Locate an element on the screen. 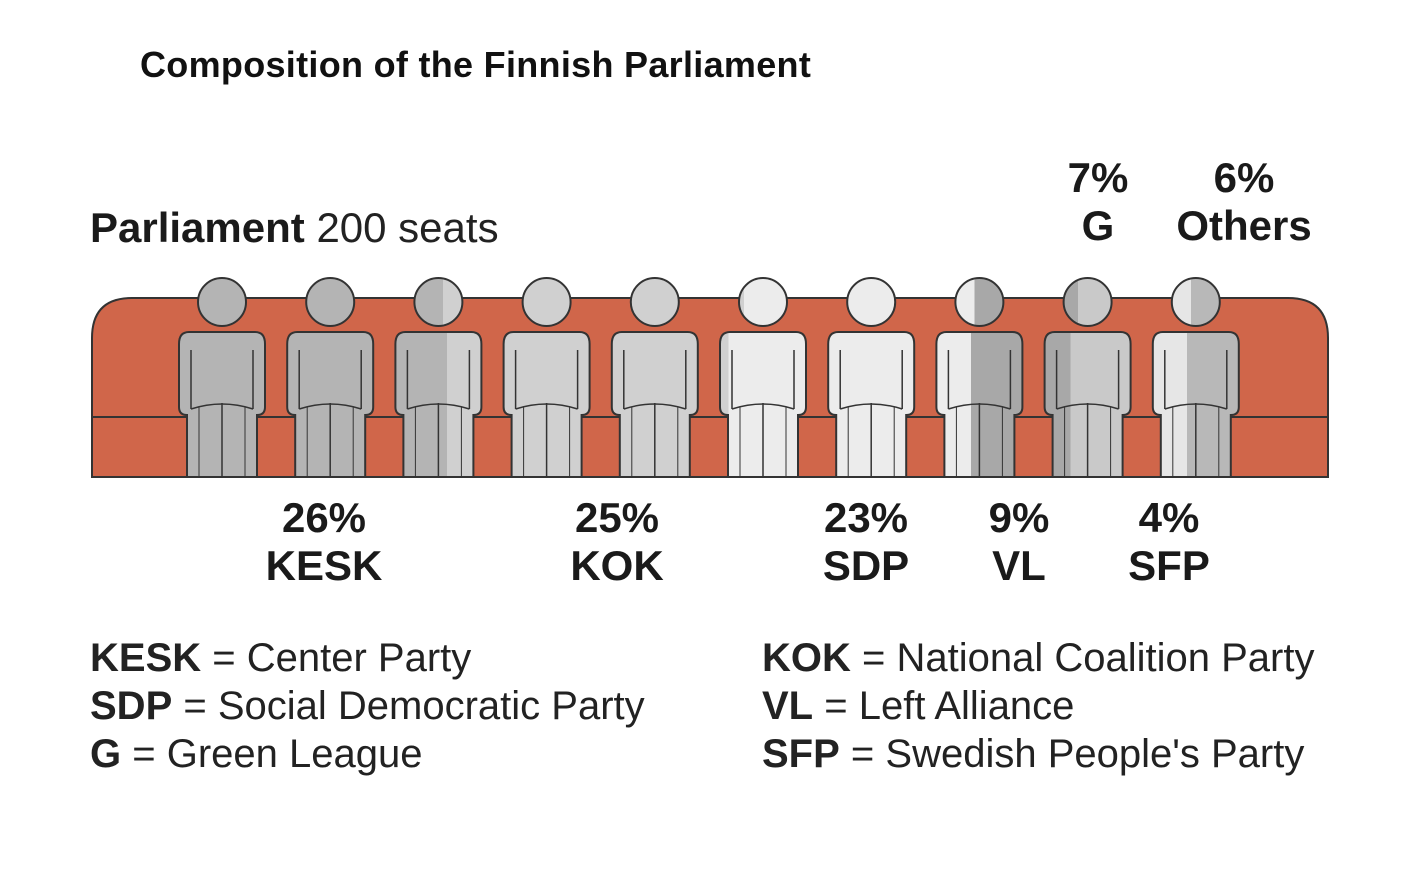 Image resolution: width=1422 pixels, height=879 pixels. label-sdp: 23% SDP is located at coordinates (866, 542).